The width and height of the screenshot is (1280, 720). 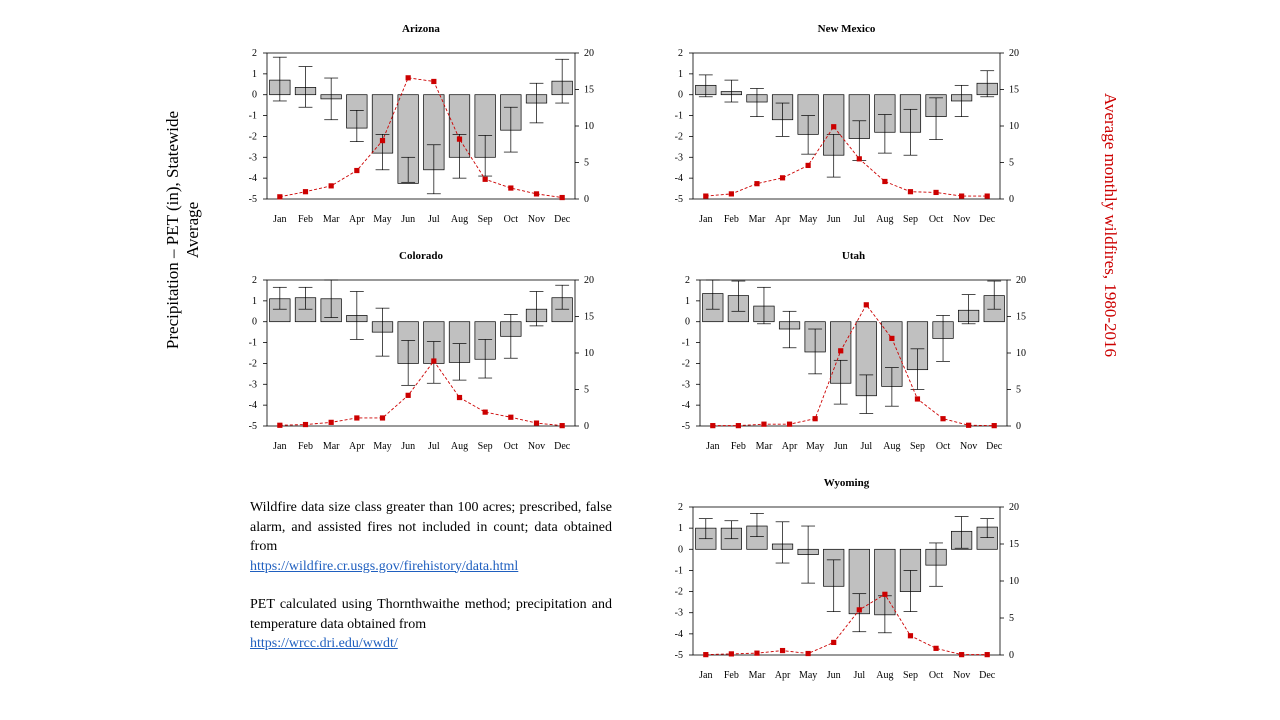 What do you see at coordinates (764, 446) in the screenshot?
I see `x-tick-label: Mar` at bounding box center [764, 446].